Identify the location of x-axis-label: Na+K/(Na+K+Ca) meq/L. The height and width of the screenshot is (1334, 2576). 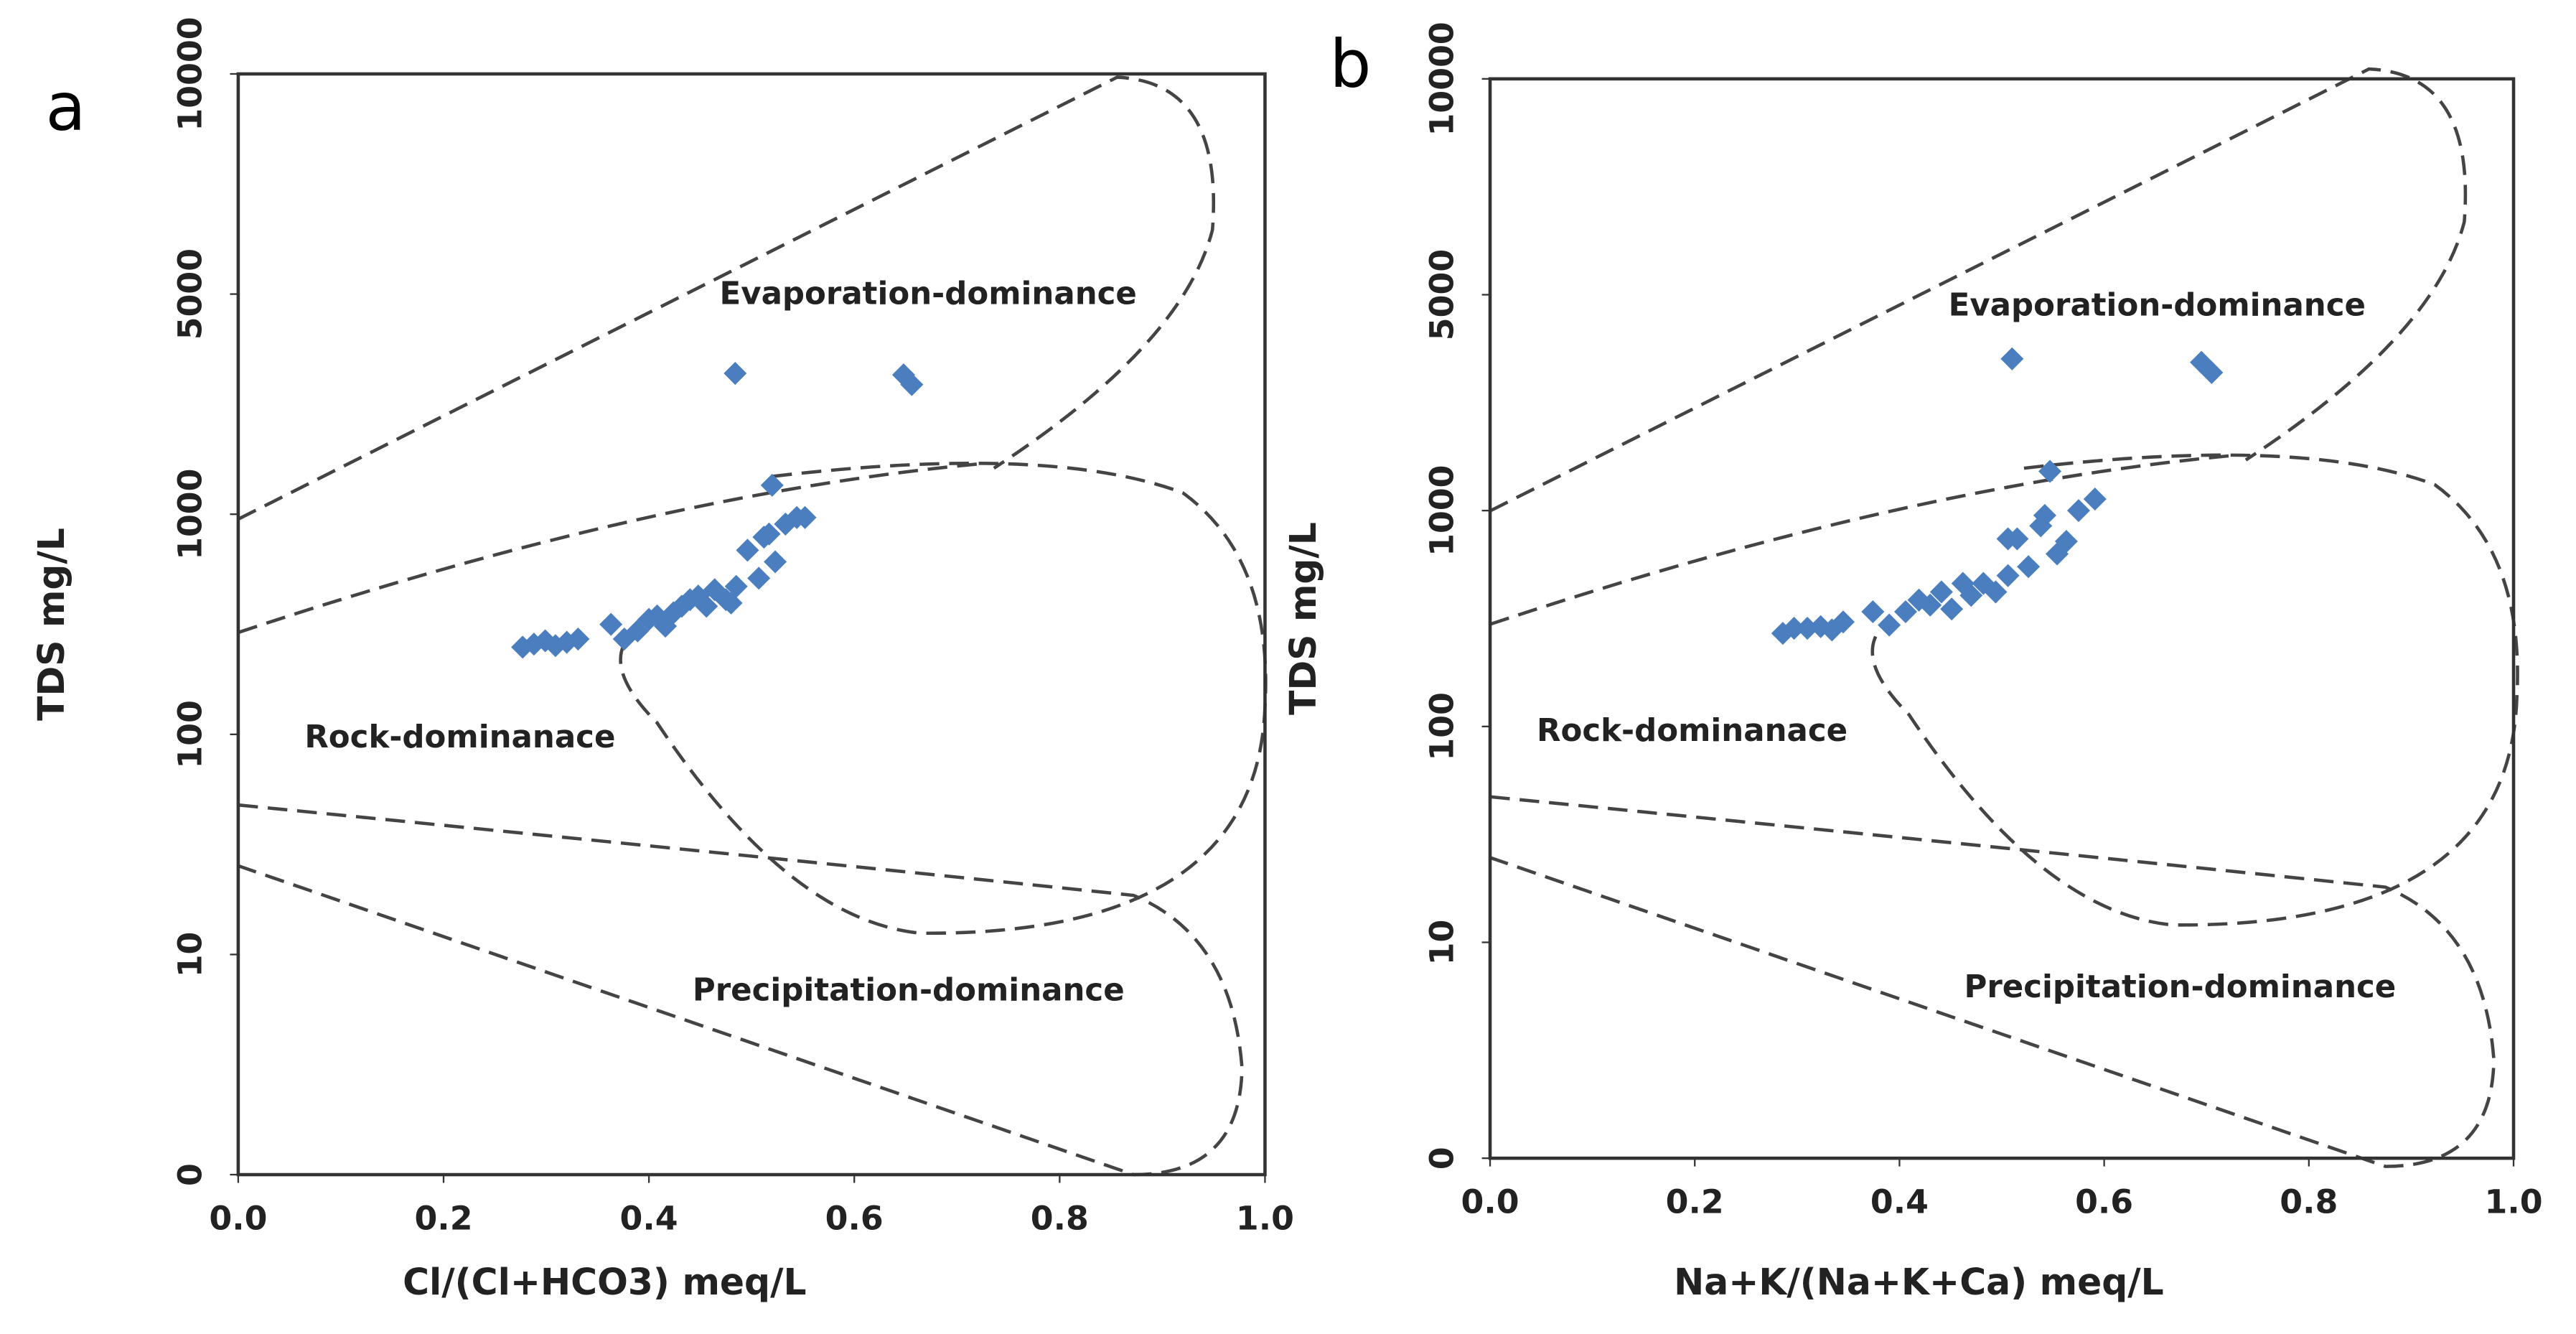
(1919, 1282).